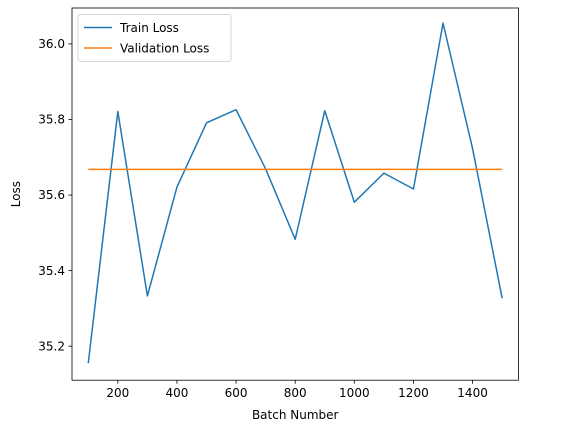  I want to click on y-tick-label: 35.2, so click(51, 346).